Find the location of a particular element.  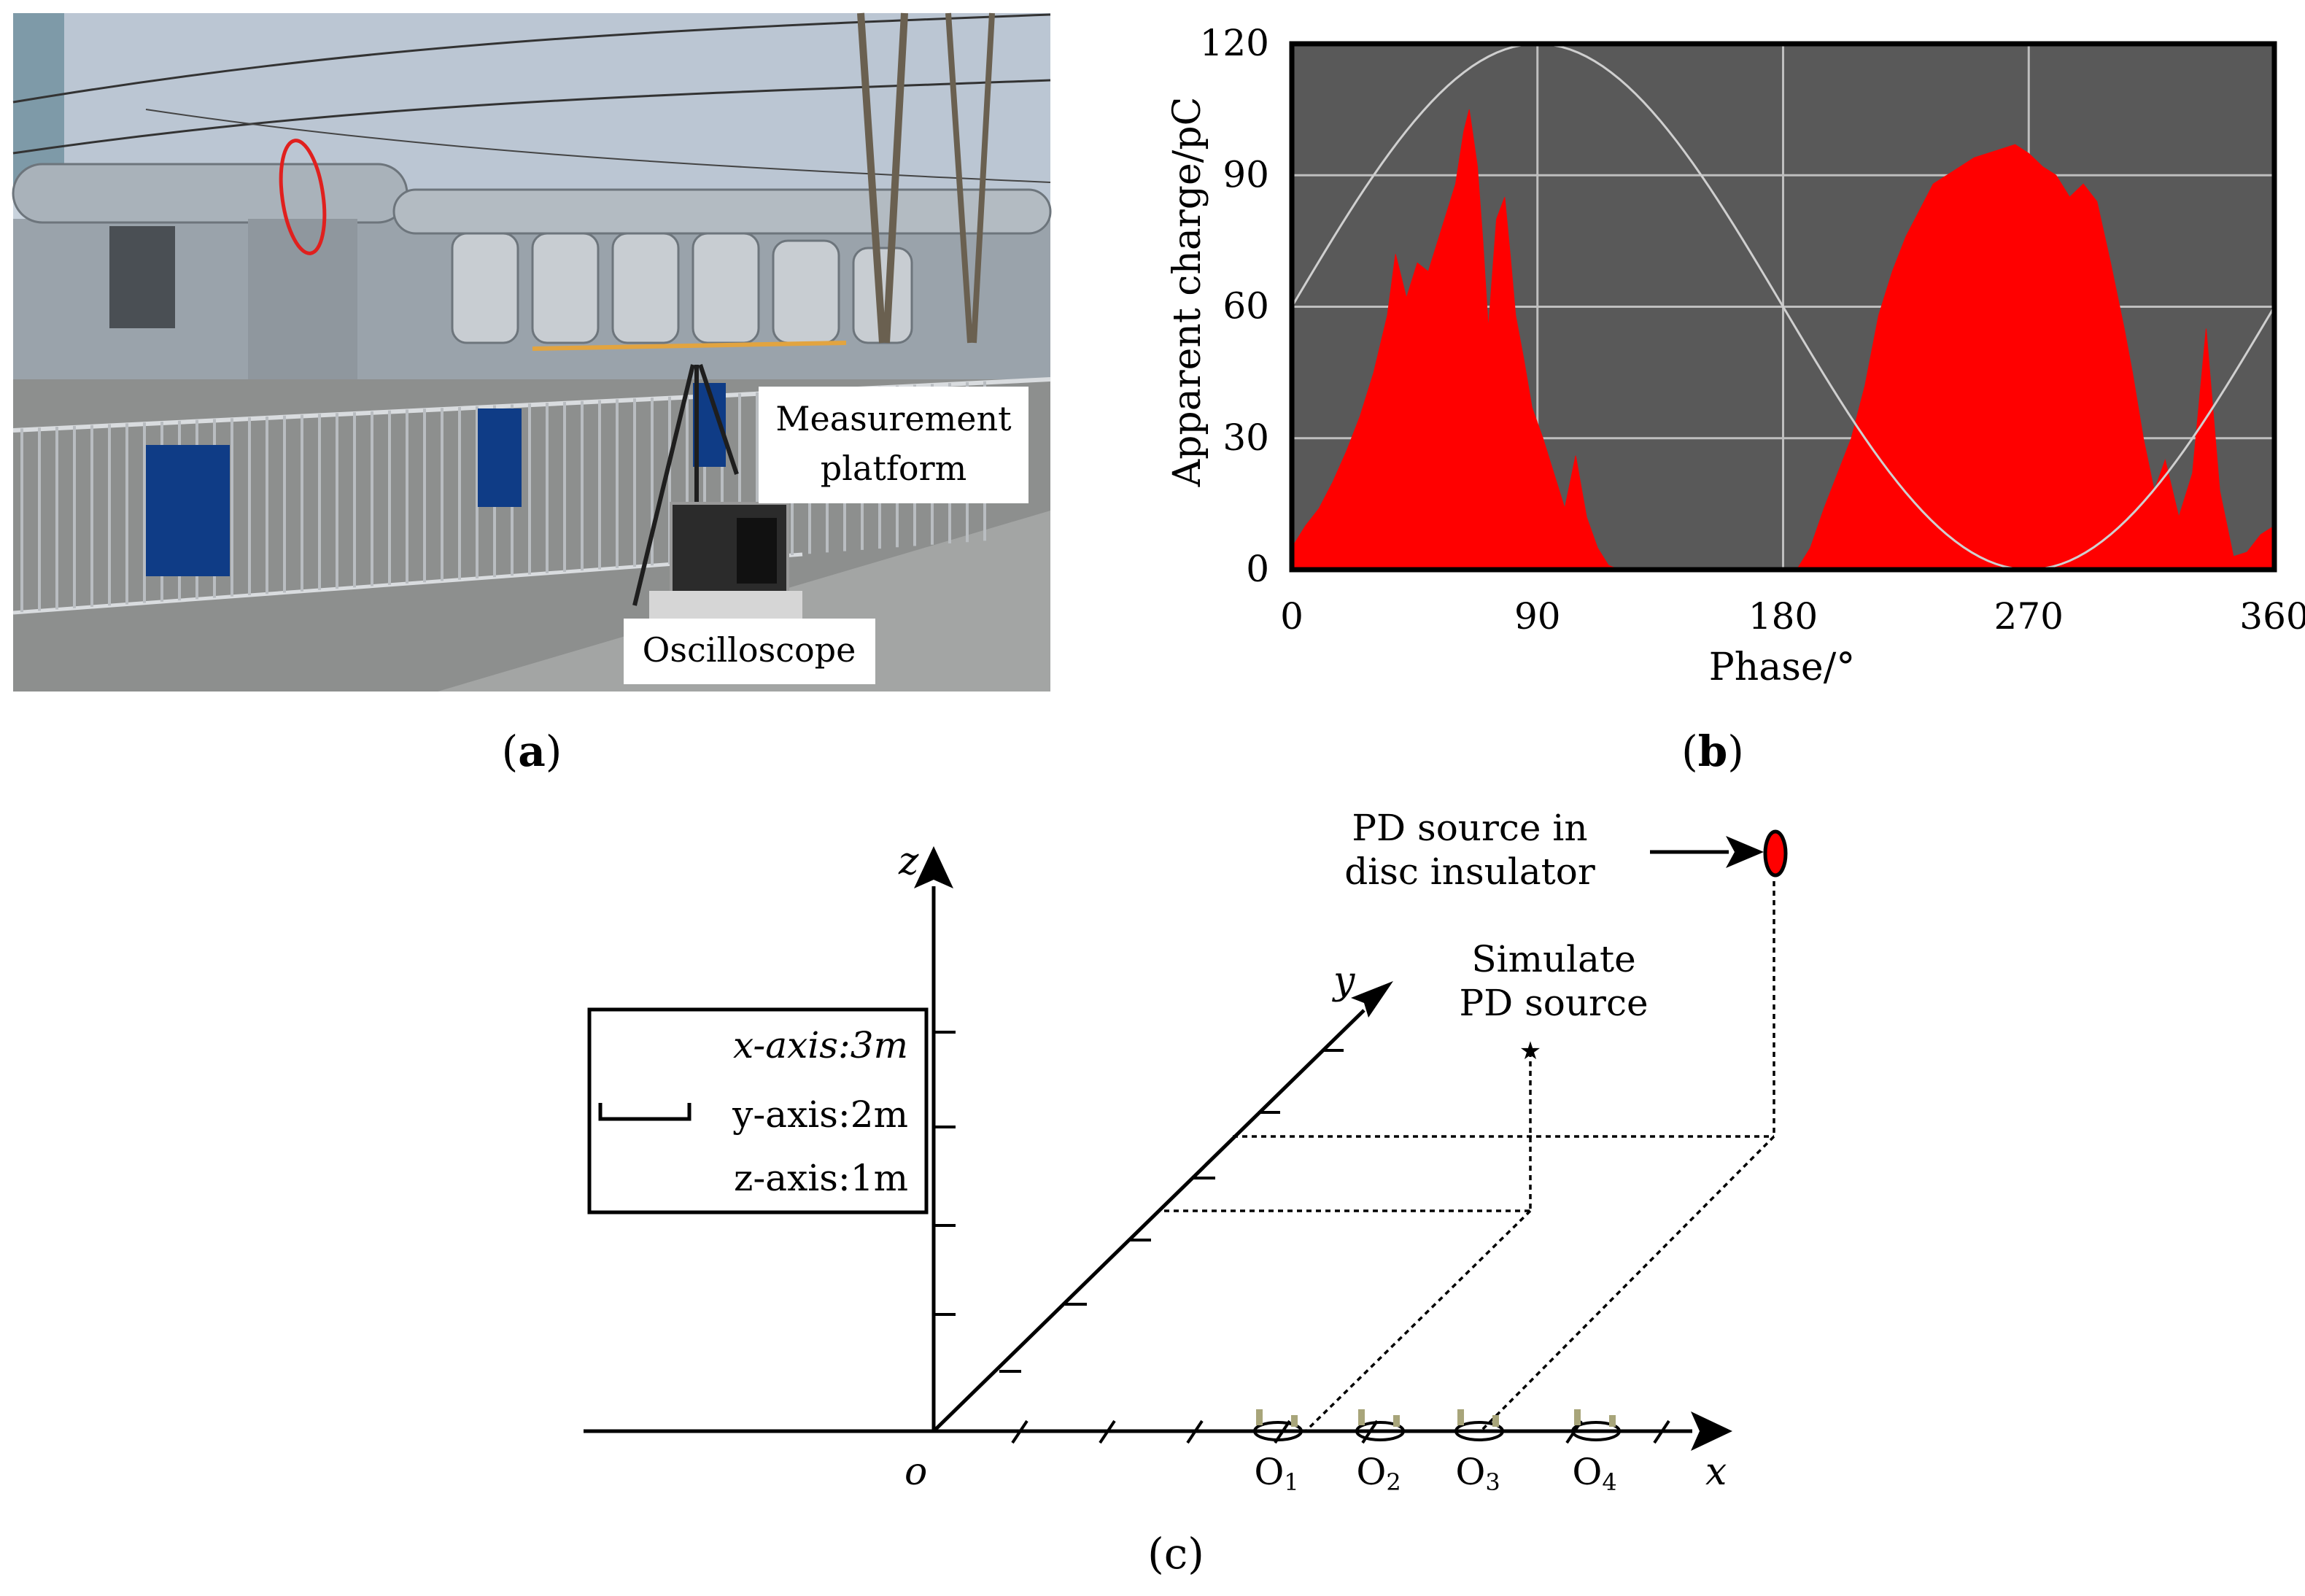

pd-disc-source-marker is located at coordinates (1775, 853).